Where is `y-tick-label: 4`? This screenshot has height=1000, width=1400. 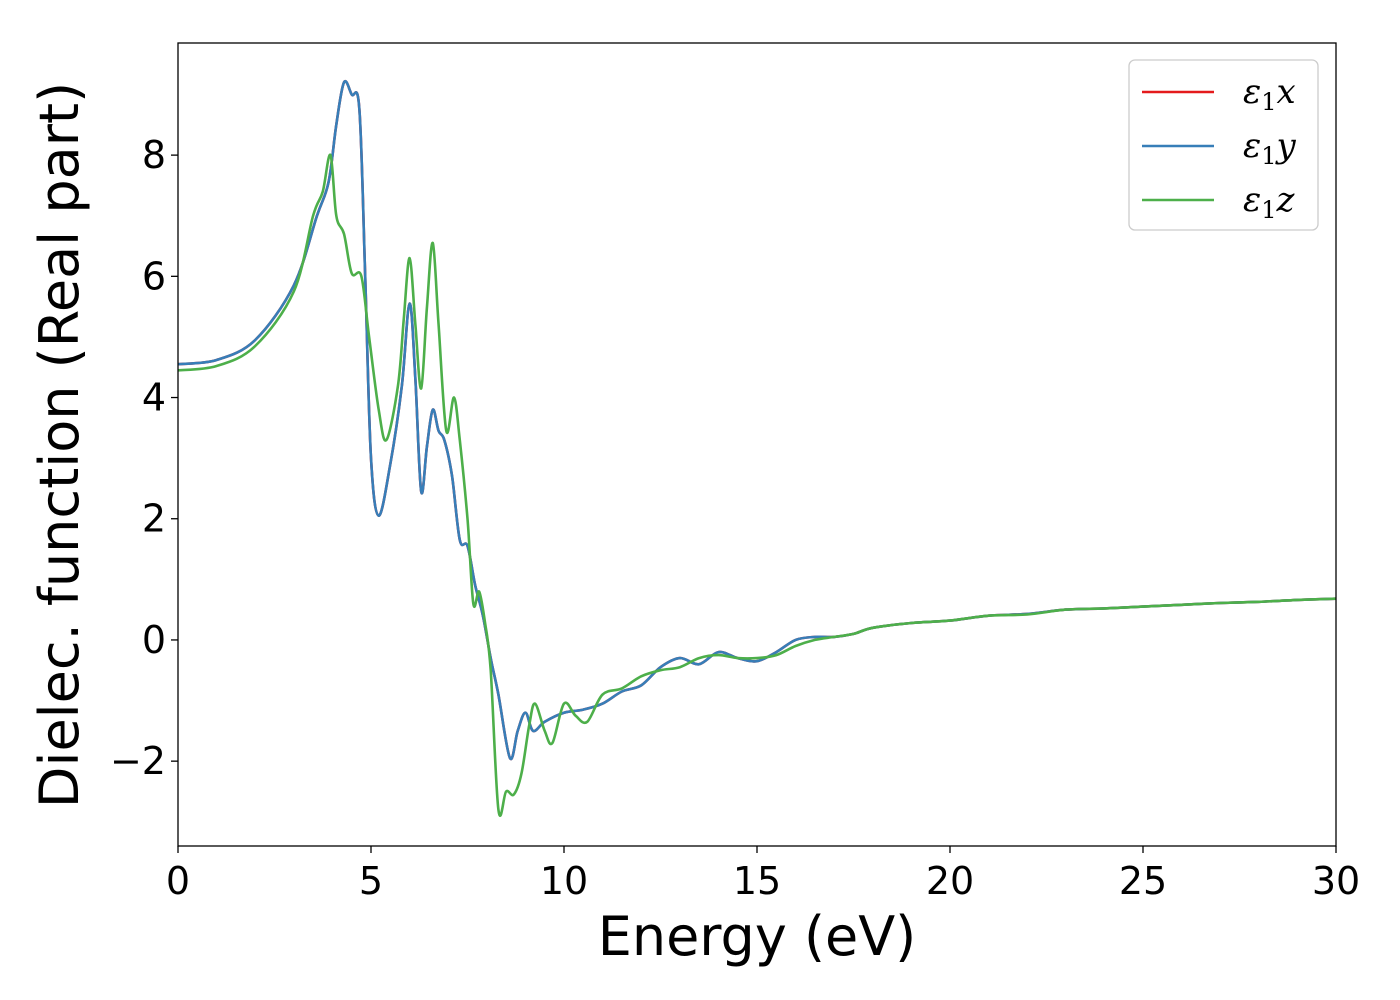
y-tick-label: 4 is located at coordinates (154, 398).